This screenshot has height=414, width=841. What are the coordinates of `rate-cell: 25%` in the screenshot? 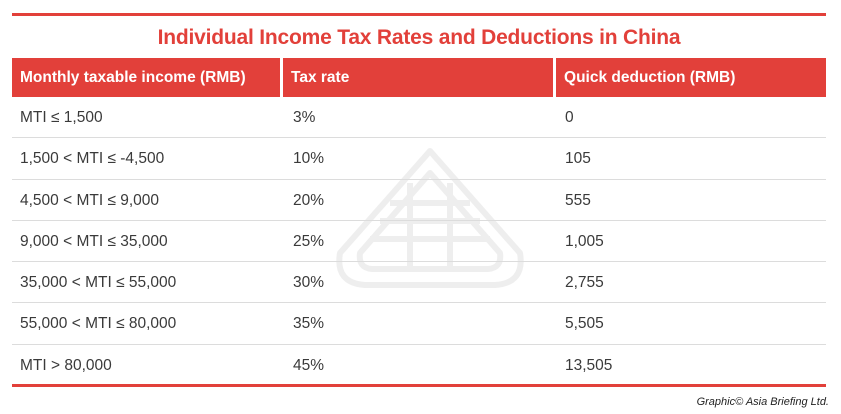 It's located at (309, 241).